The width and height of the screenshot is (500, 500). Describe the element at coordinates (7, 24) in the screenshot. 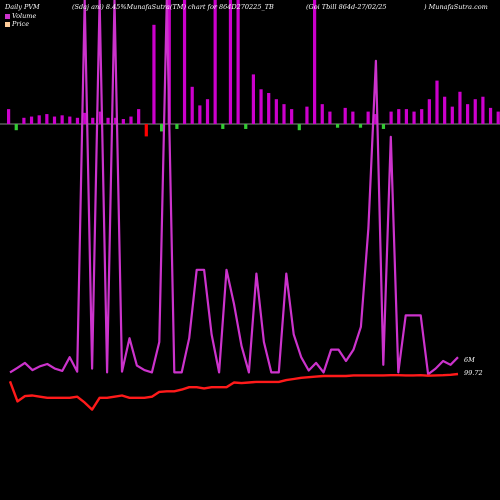

I see `legend-price-swatch` at that location.